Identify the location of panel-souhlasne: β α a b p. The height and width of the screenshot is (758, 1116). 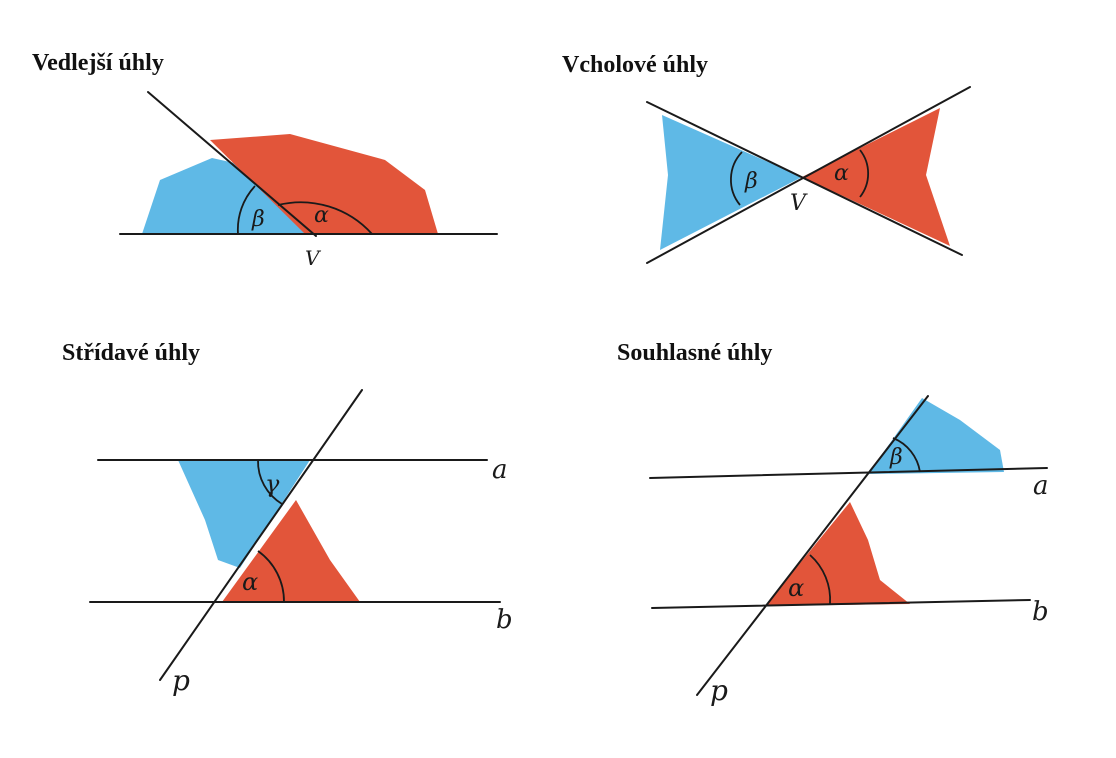
(849, 551).